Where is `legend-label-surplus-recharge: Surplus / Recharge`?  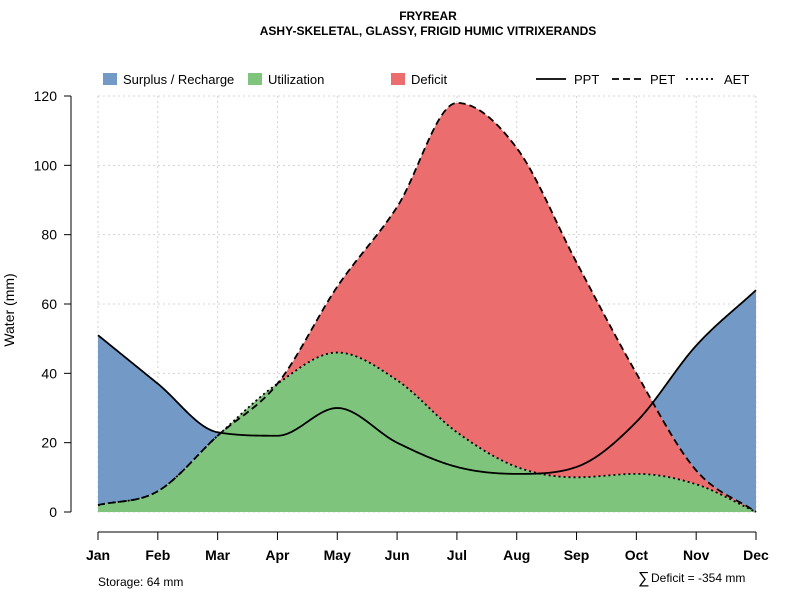
legend-label-surplus-recharge: Surplus / Recharge is located at coordinates (178, 79).